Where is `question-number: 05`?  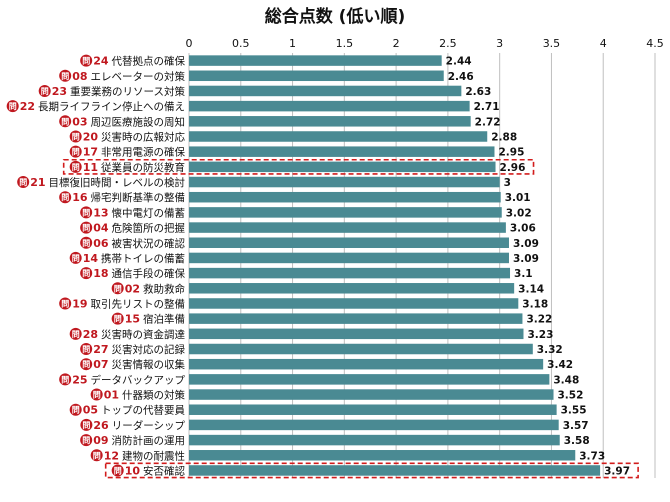
question-number: 05 is located at coordinates (90, 410).